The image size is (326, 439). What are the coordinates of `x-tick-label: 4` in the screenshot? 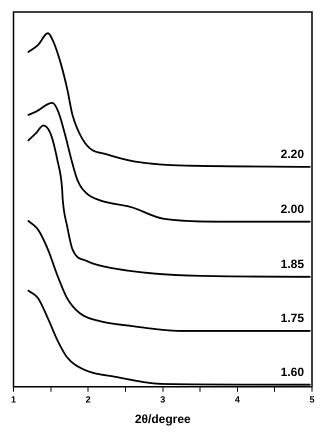 It's located at (237, 399).